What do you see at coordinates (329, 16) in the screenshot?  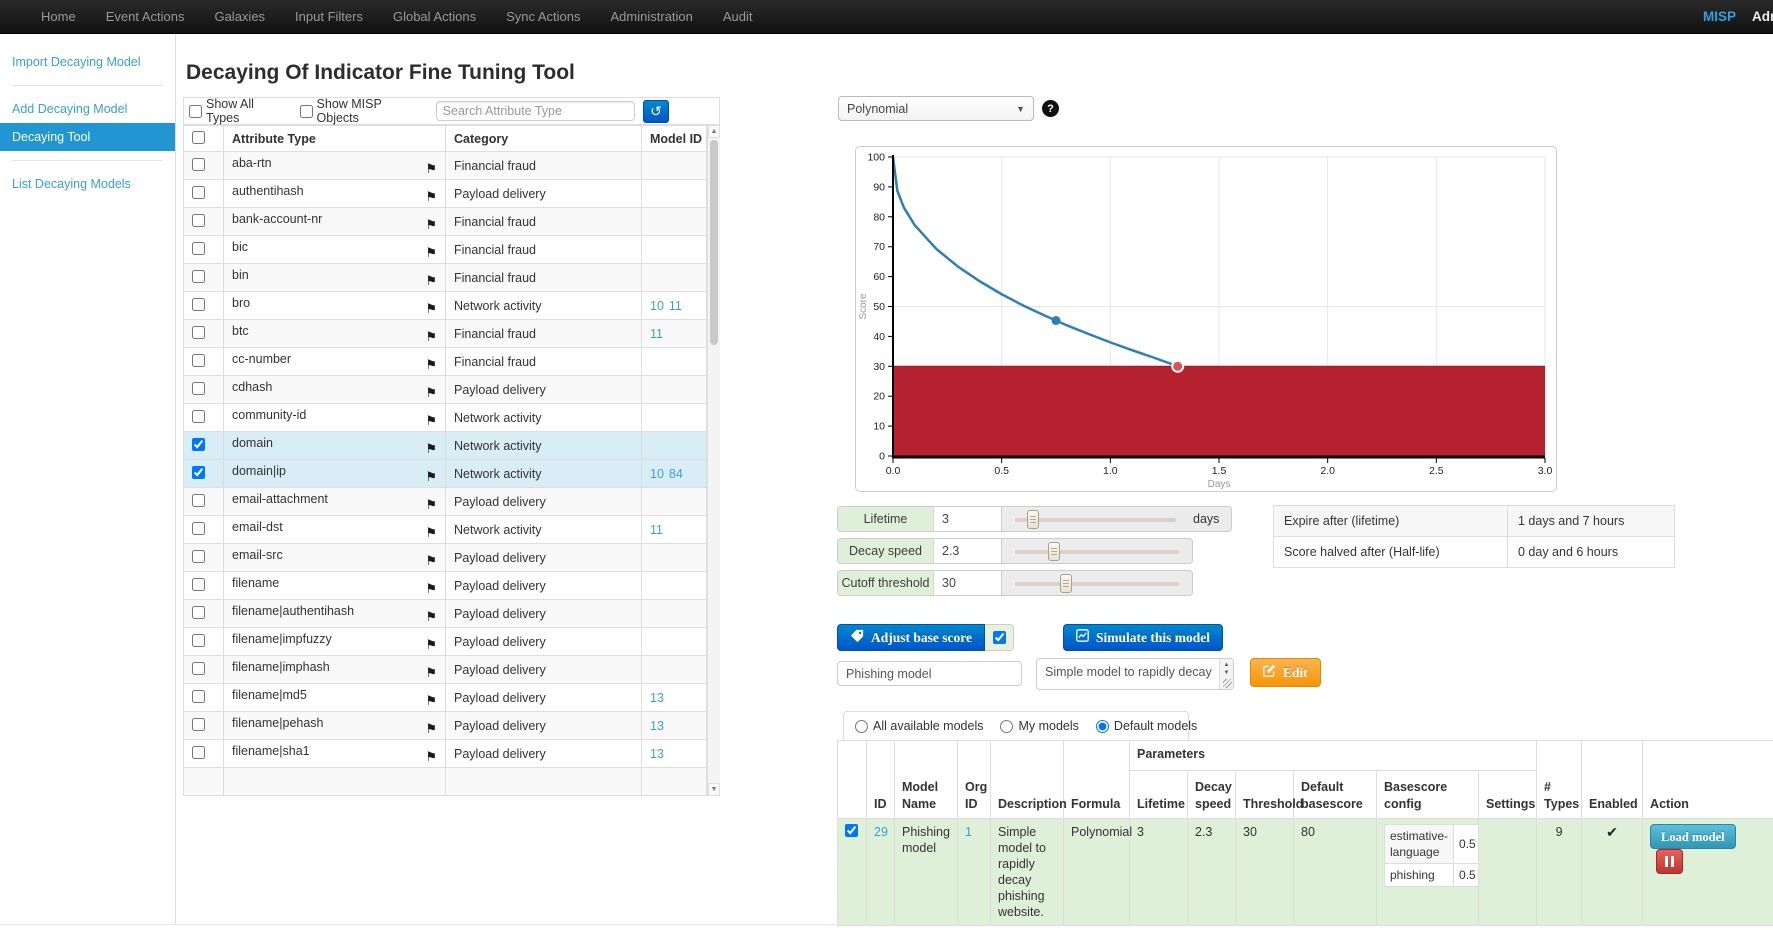 I see `nav-item-input-filters: Input Filters` at bounding box center [329, 16].